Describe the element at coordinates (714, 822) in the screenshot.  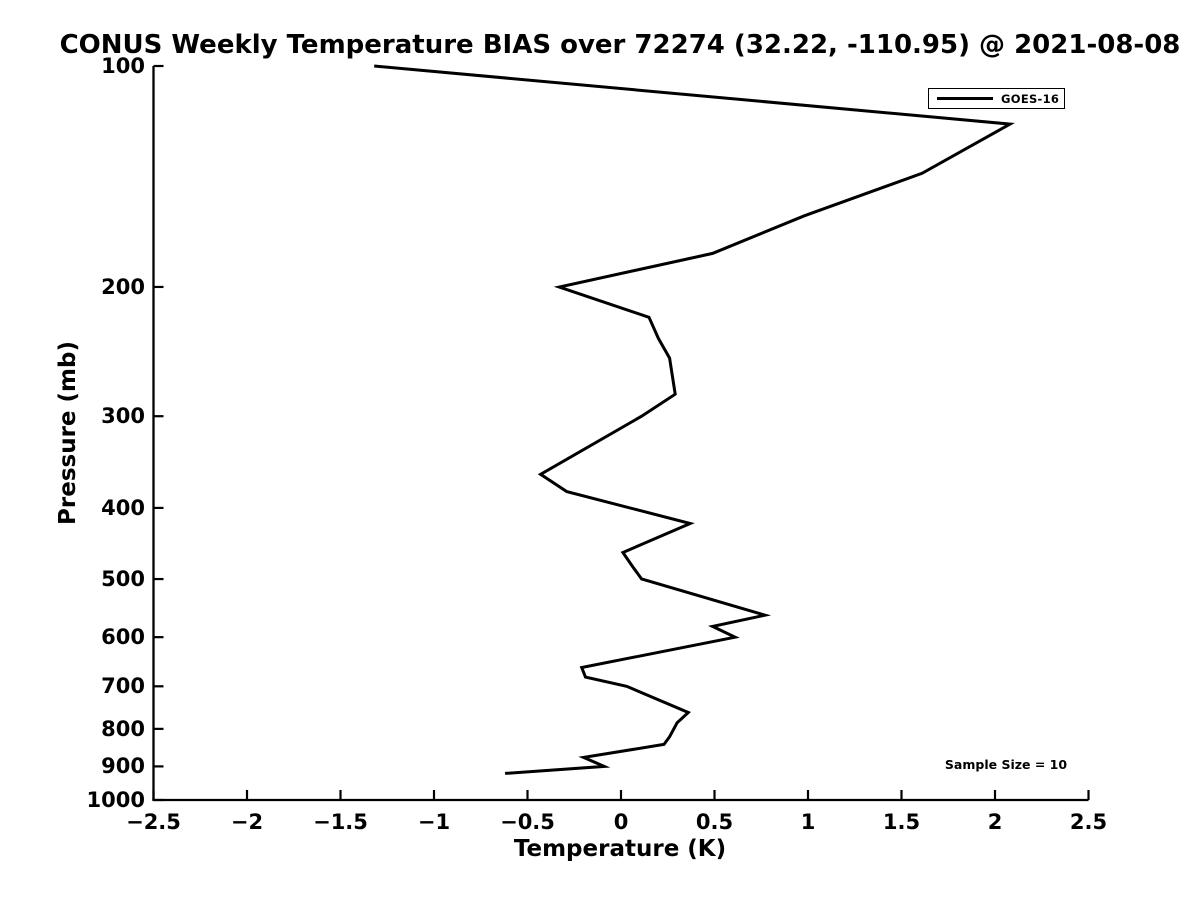
I see `x-tick-label: 0.5` at that location.